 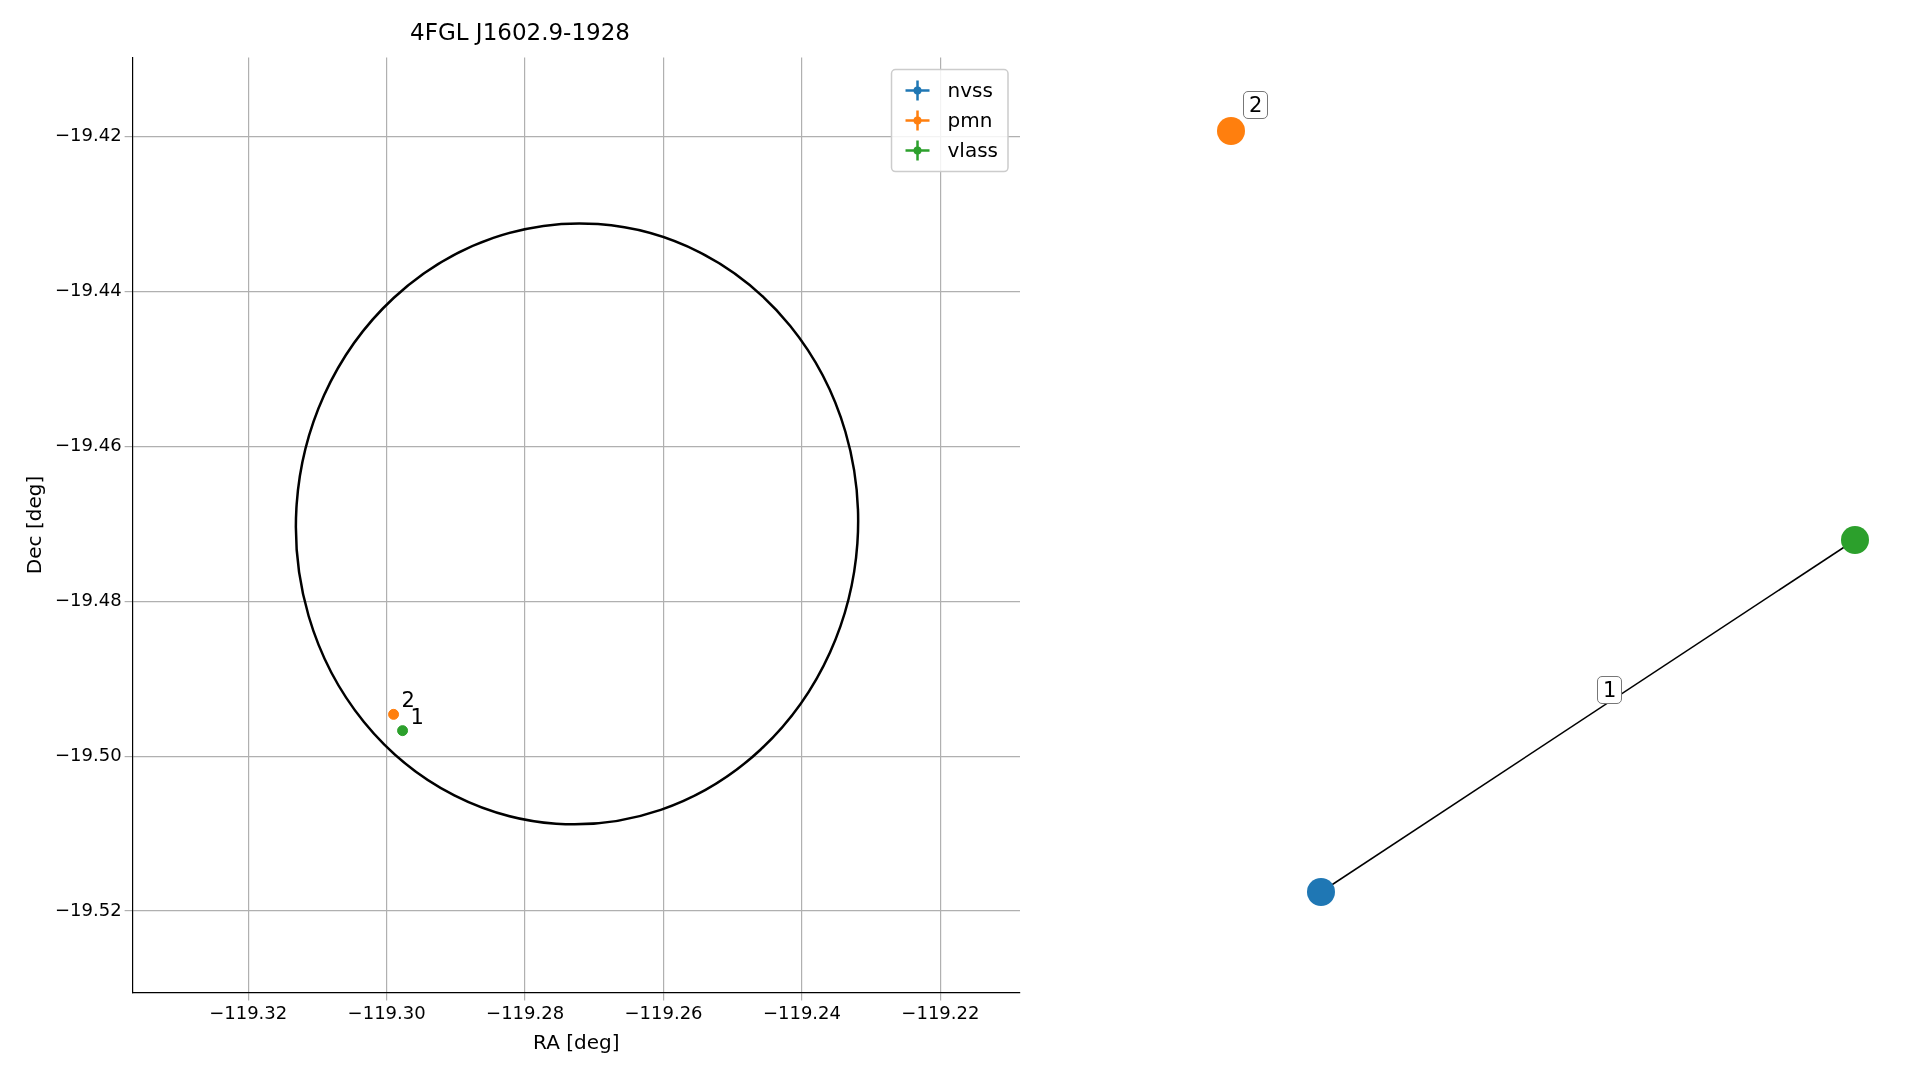 What do you see at coordinates (1256, 105) in the screenshot?
I see `text: 2` at bounding box center [1256, 105].